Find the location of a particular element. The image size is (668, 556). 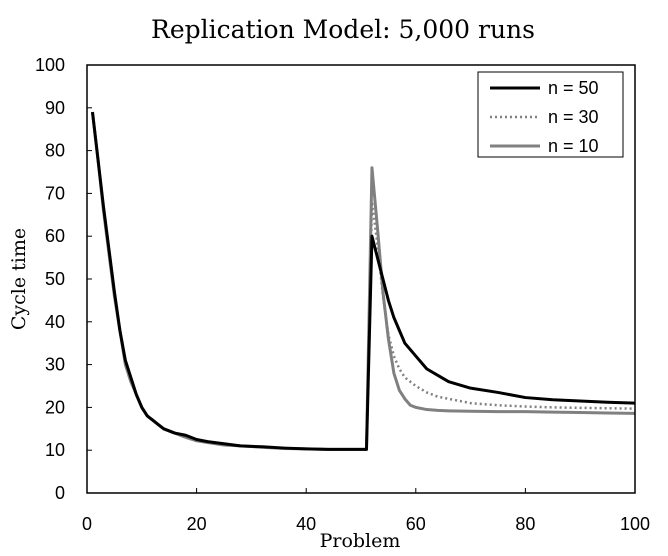

y-tick-label: 80 is located at coordinates (55, 151).